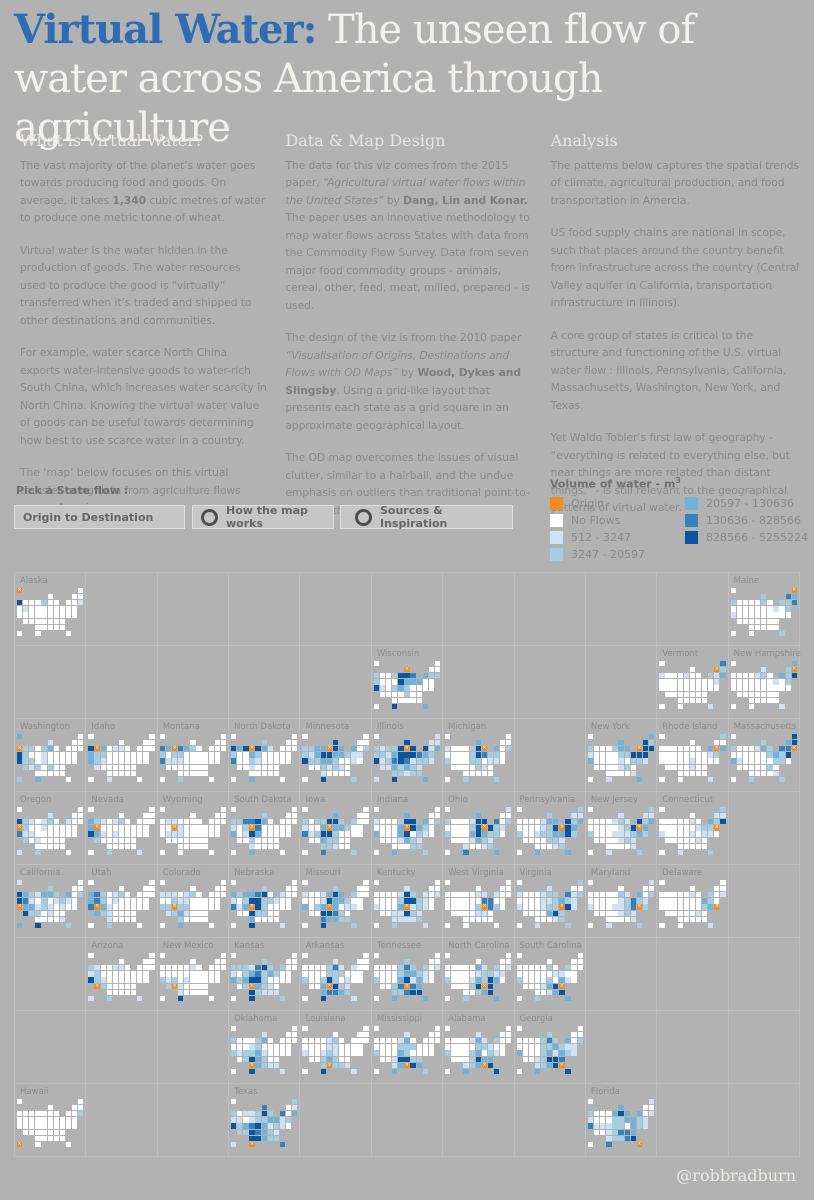 Image resolution: width=814 pixels, height=1200 pixels. I want to click on legend-item-130636-828566: 130636 - 828566, so click(749, 520).